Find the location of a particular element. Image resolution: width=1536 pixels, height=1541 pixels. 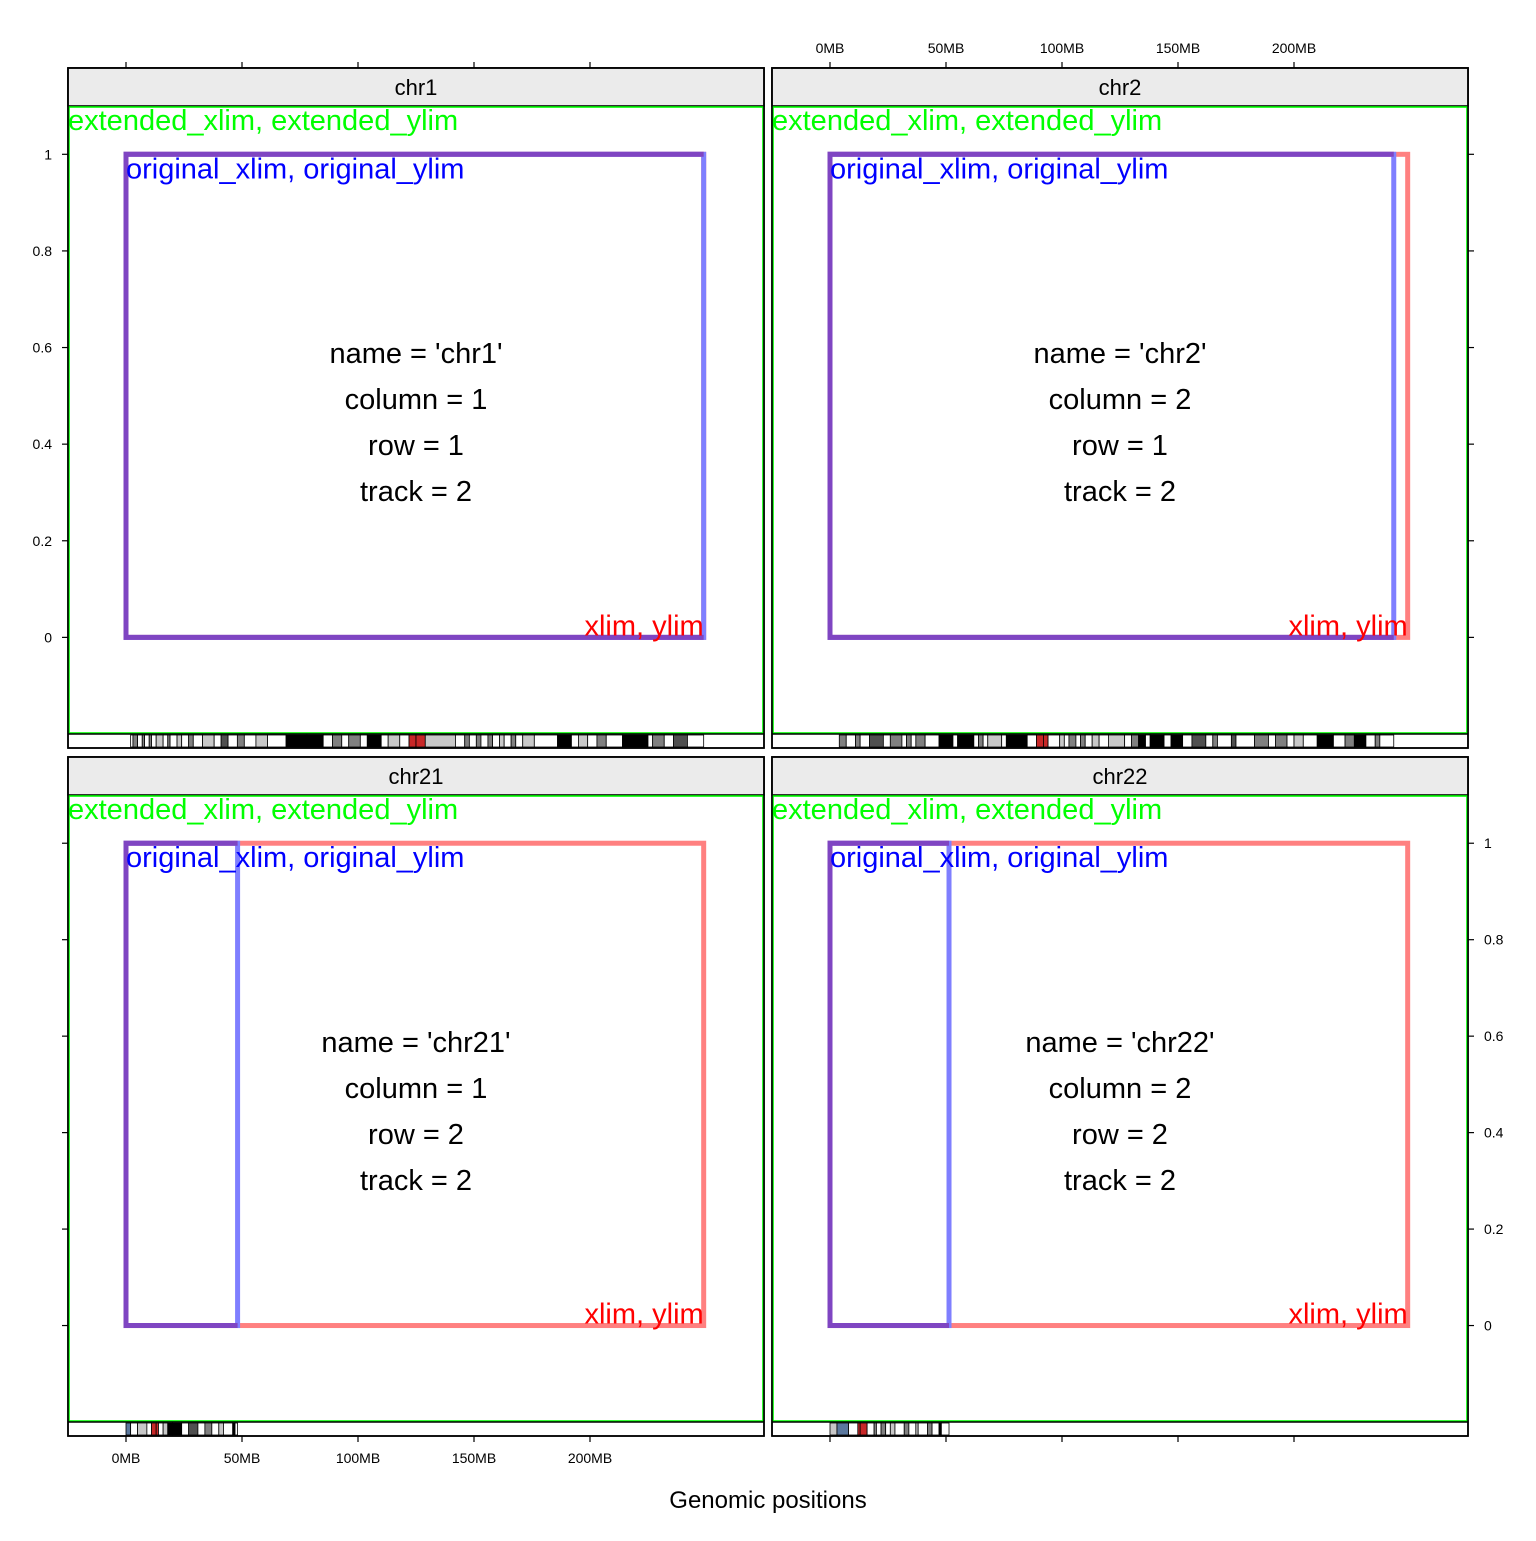

panel-info-line: row = 2 is located at coordinates (416, 1135).